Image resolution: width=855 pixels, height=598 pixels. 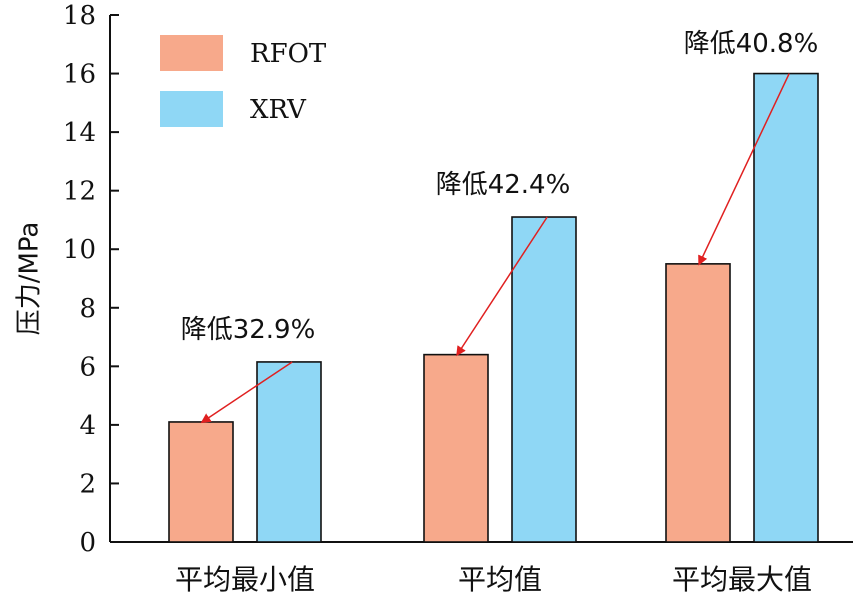 I want to click on y-tick-label: 0, so click(x=87, y=543).